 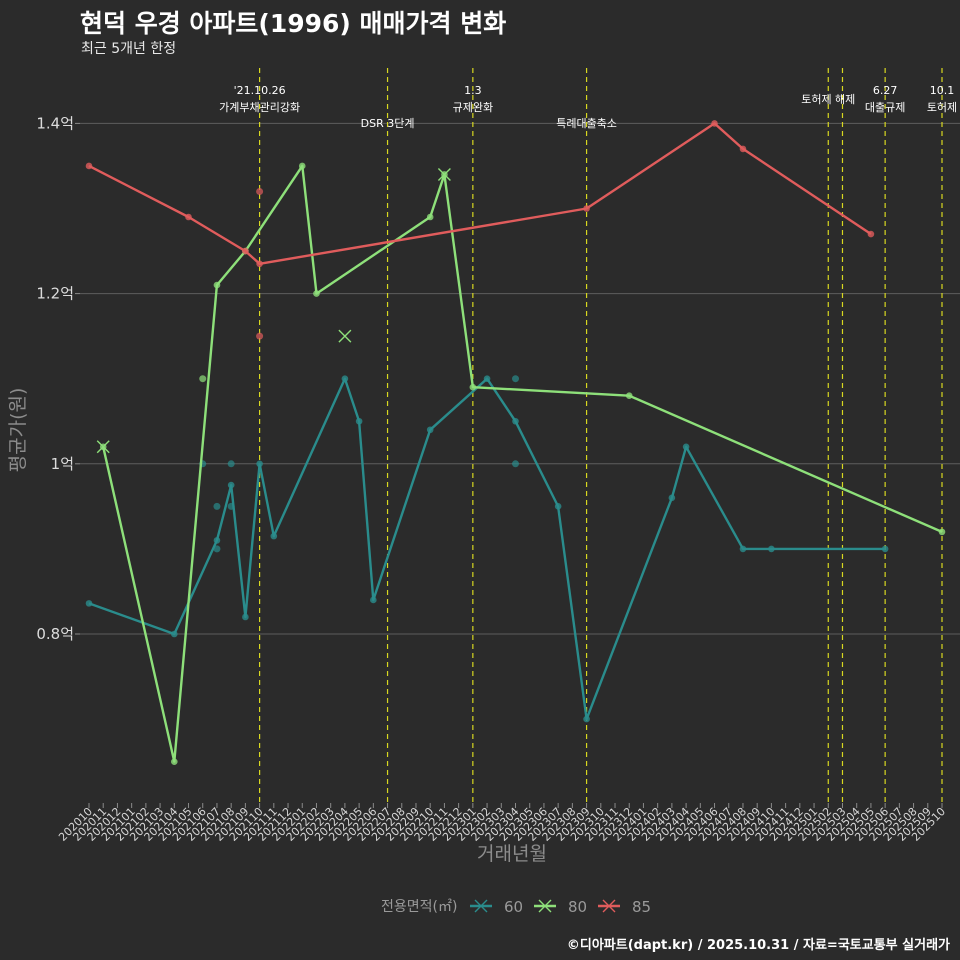 What do you see at coordinates (885, 107) in the screenshot?
I see `event-label: 대출규제` at bounding box center [885, 107].